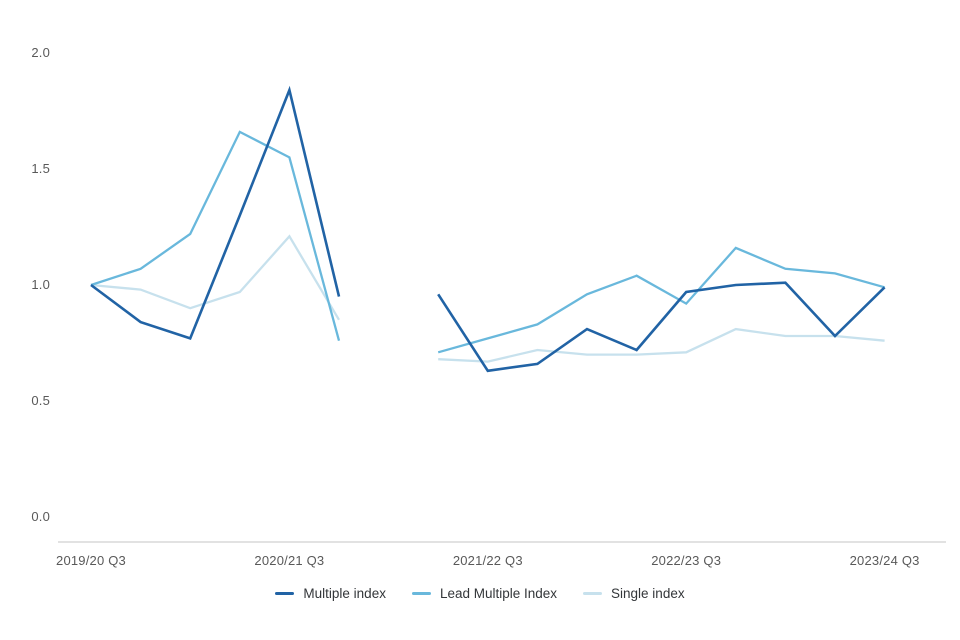 This screenshot has width=960, height=640. I want to click on legend-swatch-lead-multiple-index, so click(421, 593).